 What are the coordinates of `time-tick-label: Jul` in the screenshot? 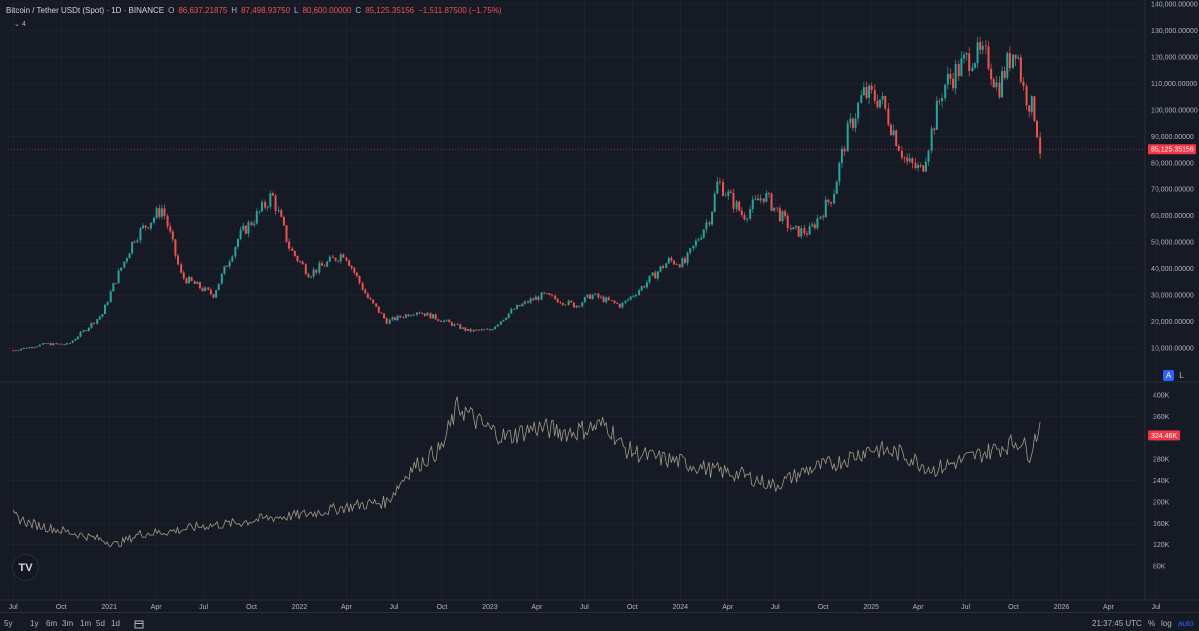 It's located at (775, 607).